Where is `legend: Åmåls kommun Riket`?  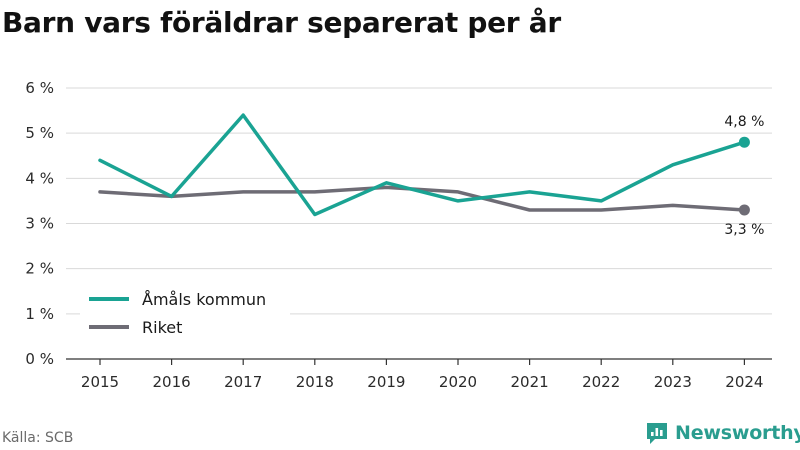
legend: Åmåls kommun Riket is located at coordinates (185, 316).